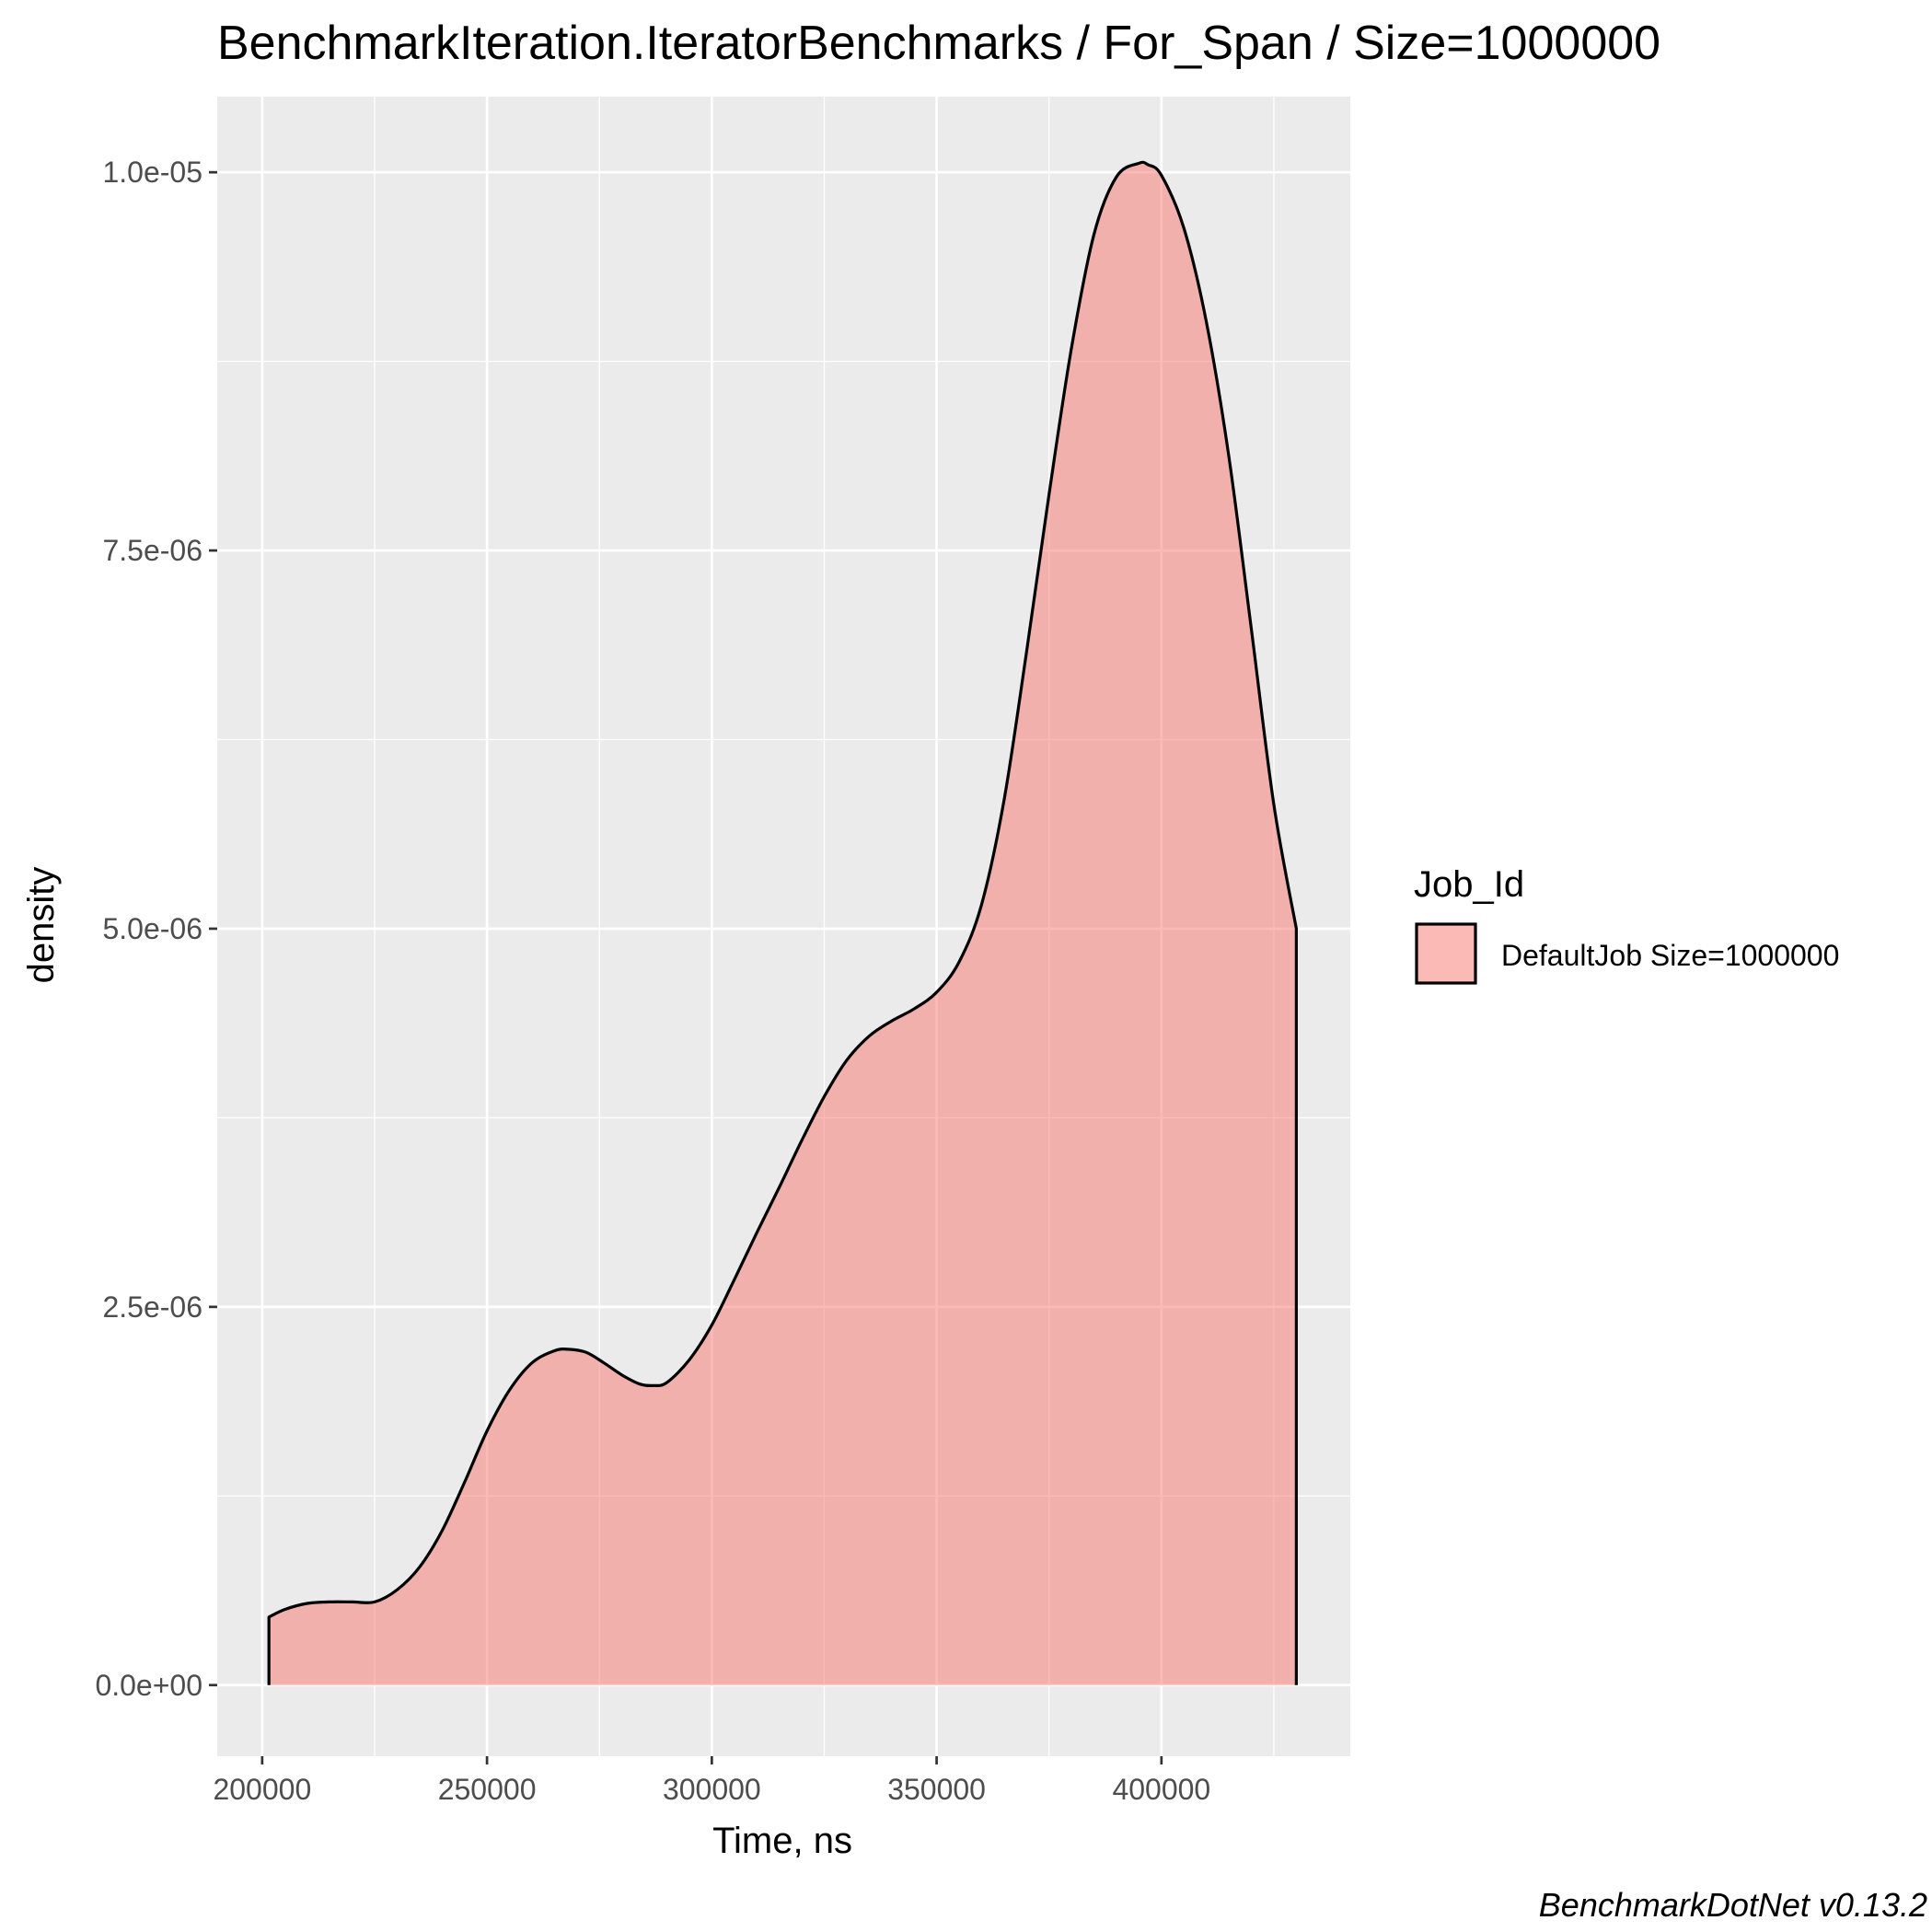 The width and height of the screenshot is (1932, 1932). Describe the element at coordinates (488, 1790) in the screenshot. I see `x-tick-label: 250000` at that location.